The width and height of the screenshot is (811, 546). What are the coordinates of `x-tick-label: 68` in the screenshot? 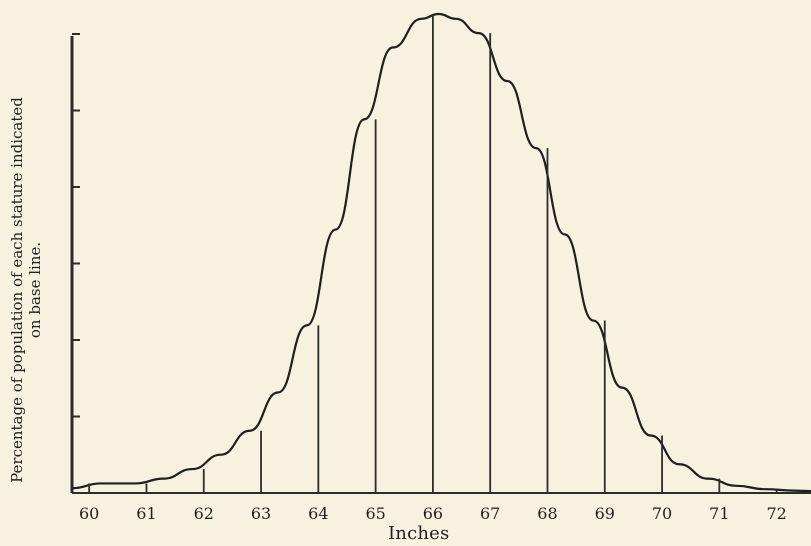 It's located at (547, 513).